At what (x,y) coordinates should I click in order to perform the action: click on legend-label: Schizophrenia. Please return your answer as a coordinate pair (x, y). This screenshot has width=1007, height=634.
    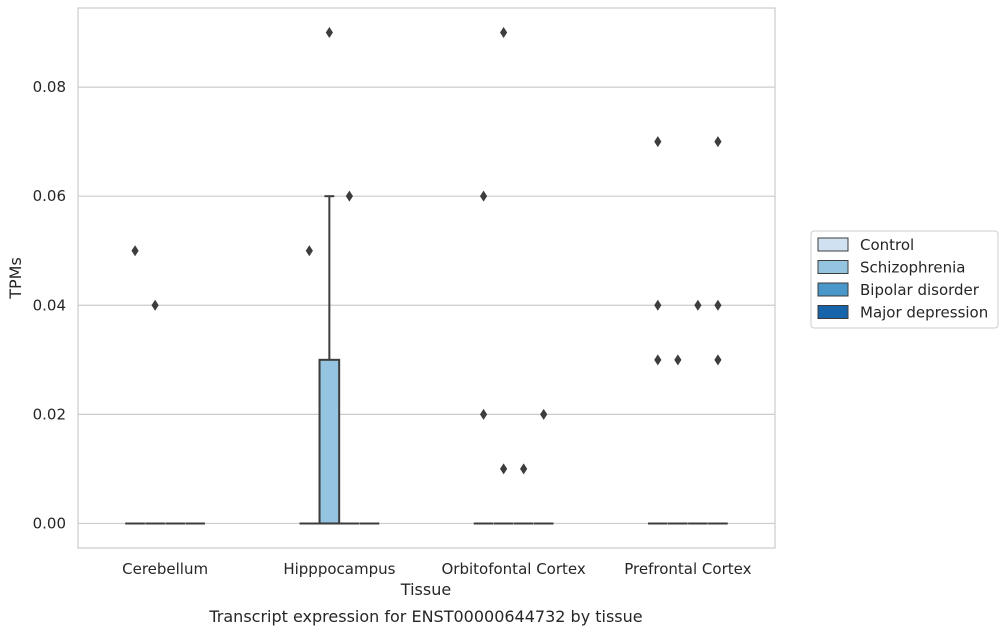
    Looking at the image, I should click on (912, 268).